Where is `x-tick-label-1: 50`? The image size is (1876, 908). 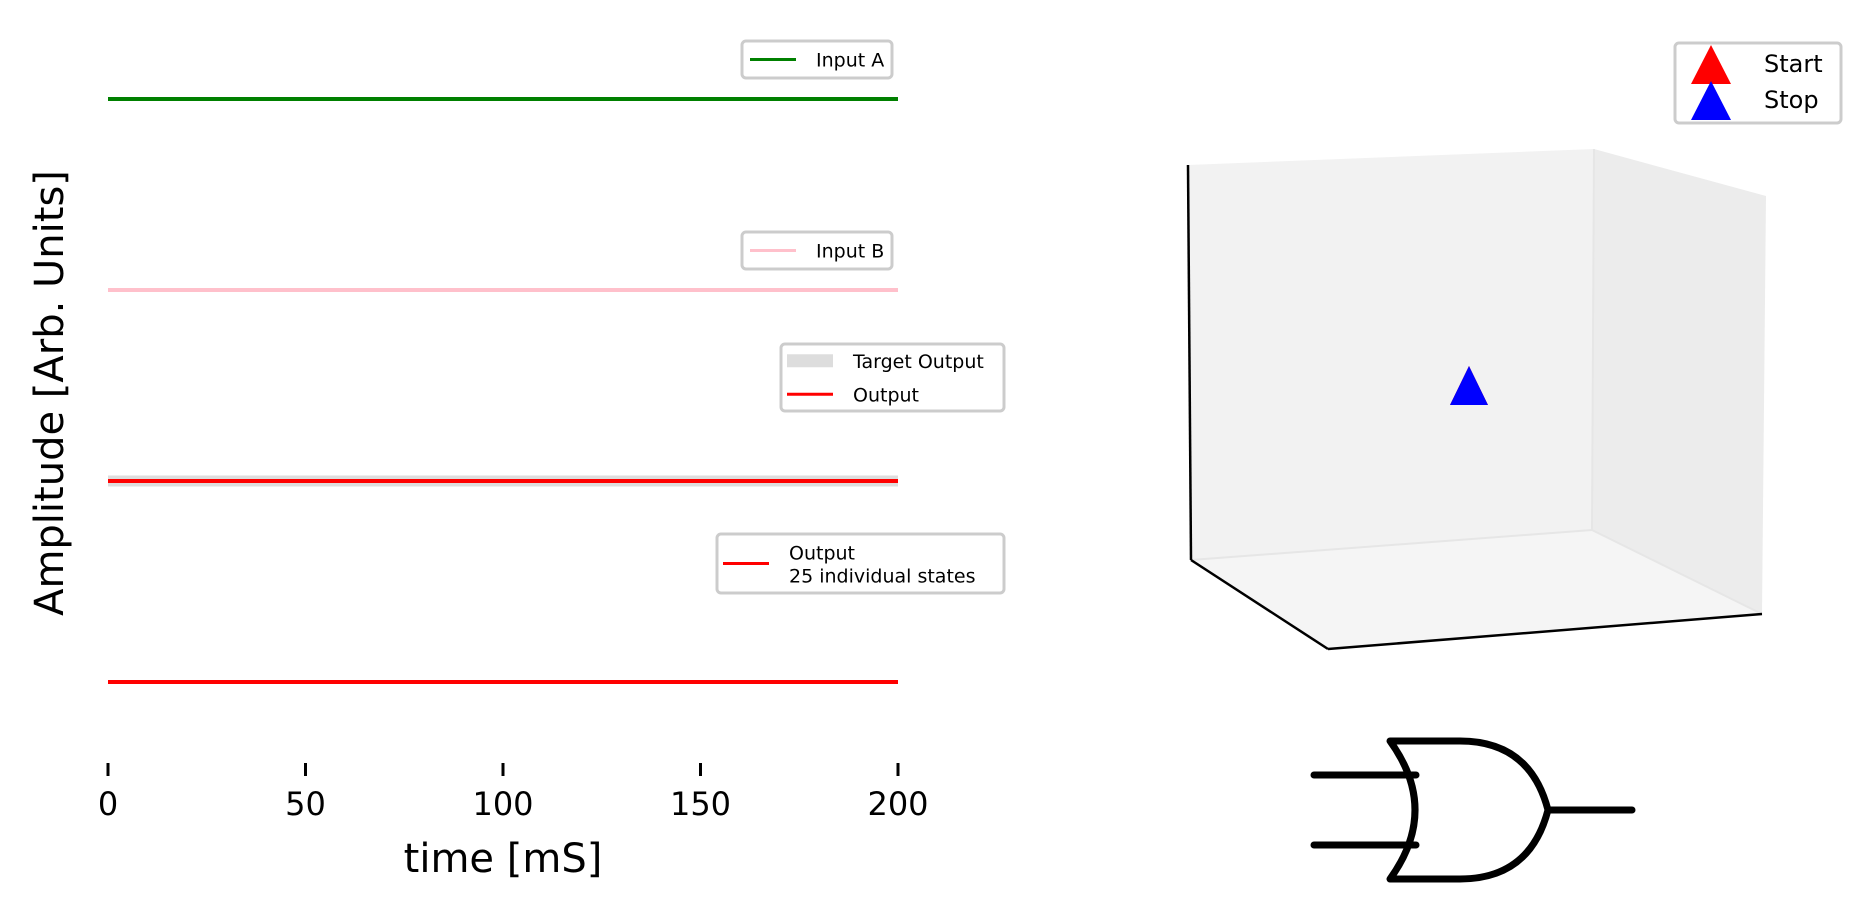
x-tick-label-1: 50 is located at coordinates (305, 804).